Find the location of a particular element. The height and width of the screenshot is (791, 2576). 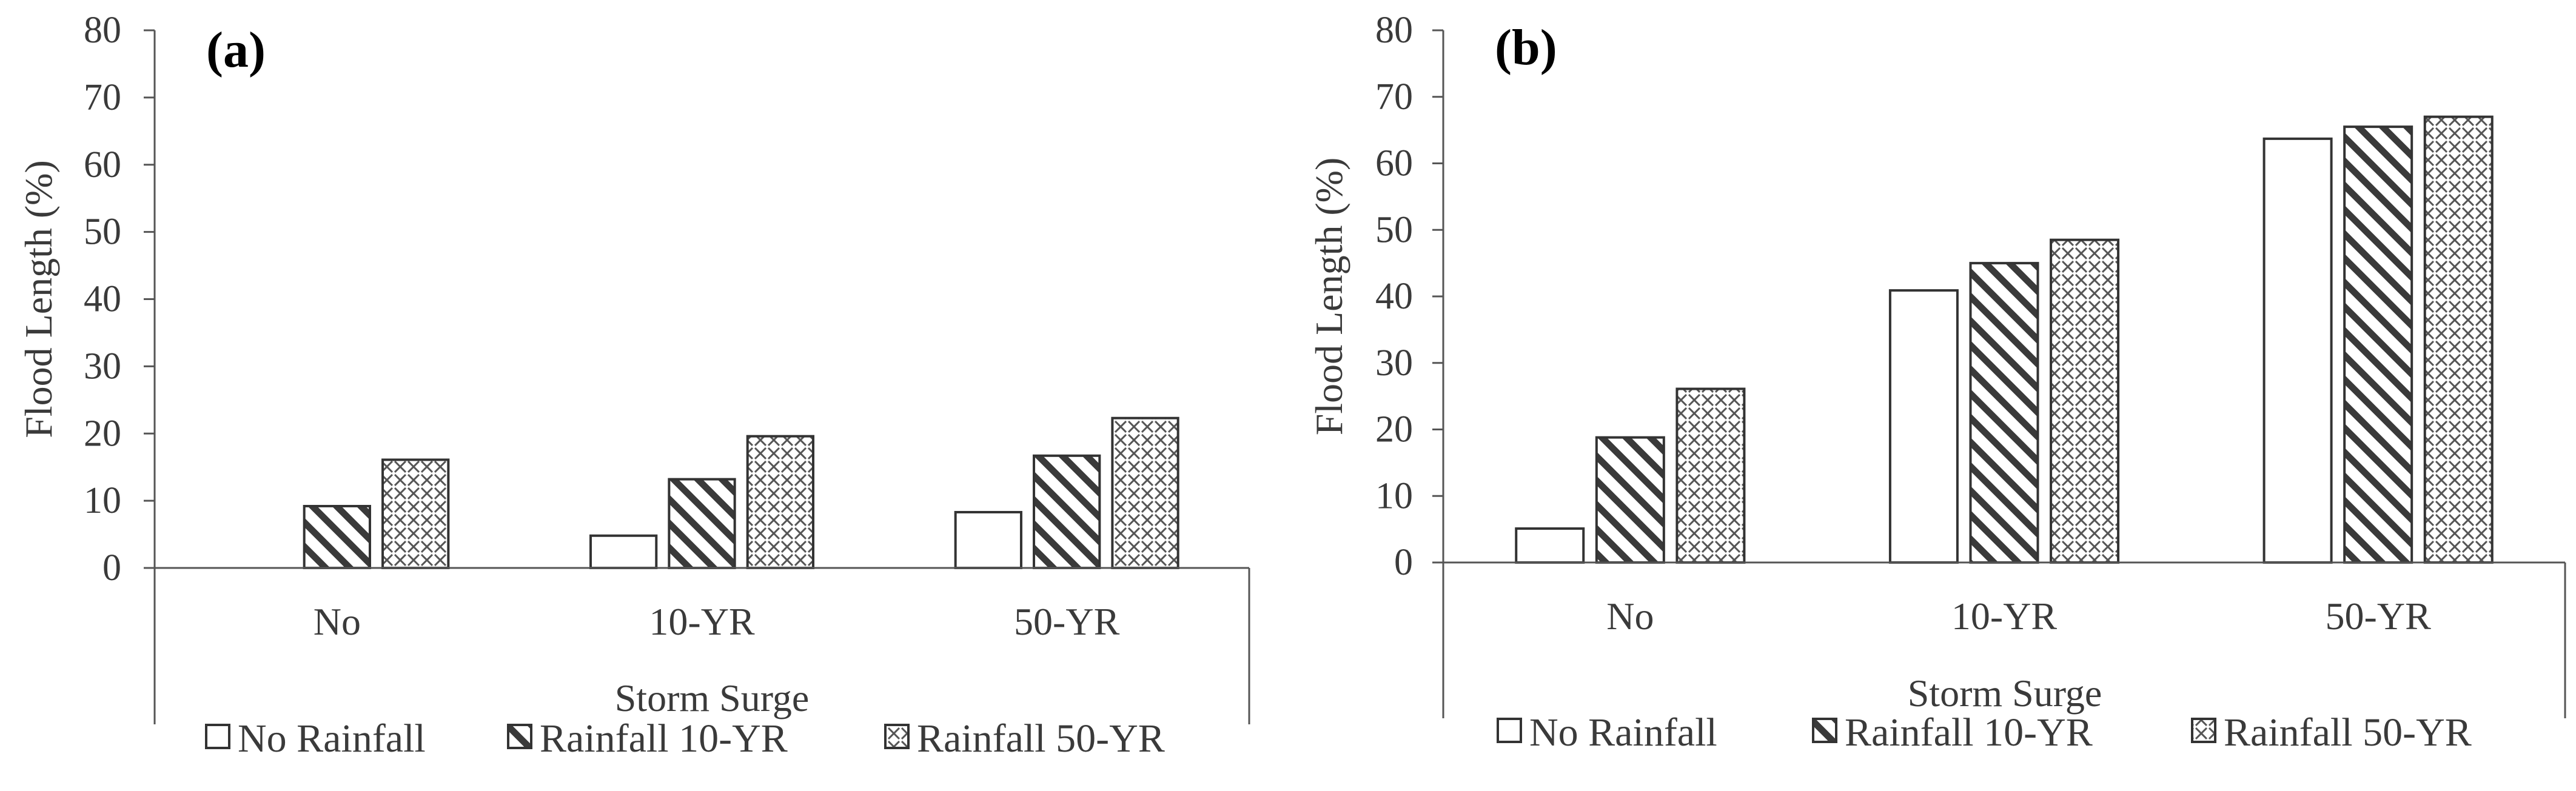

panel-label: (a) is located at coordinates (236, 50).